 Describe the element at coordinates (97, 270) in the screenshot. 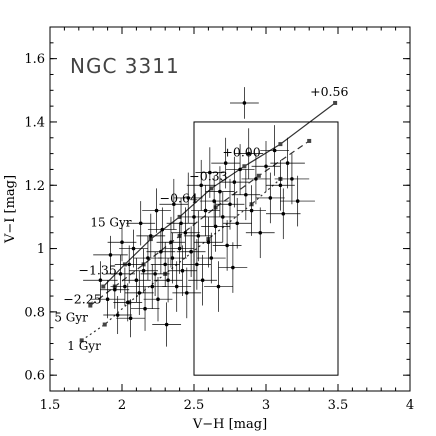

I see `metallicity-label: −1.35` at that location.